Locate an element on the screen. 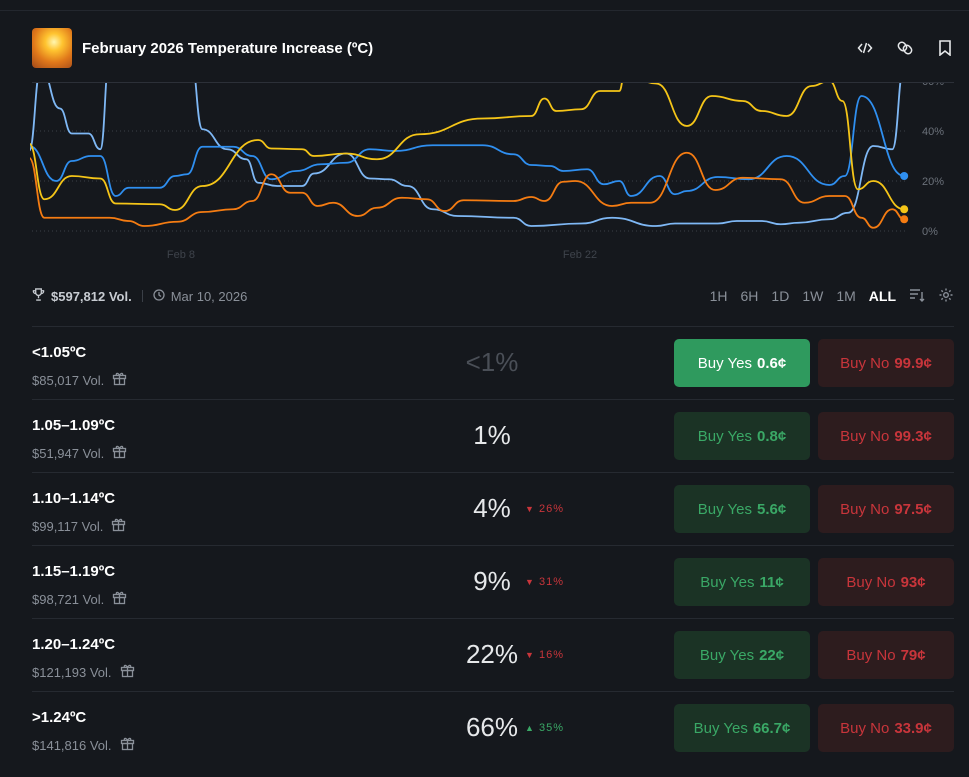 The height and width of the screenshot is (777, 969). outcome-name: 1.10–1.14ºC is located at coordinates (74, 498).